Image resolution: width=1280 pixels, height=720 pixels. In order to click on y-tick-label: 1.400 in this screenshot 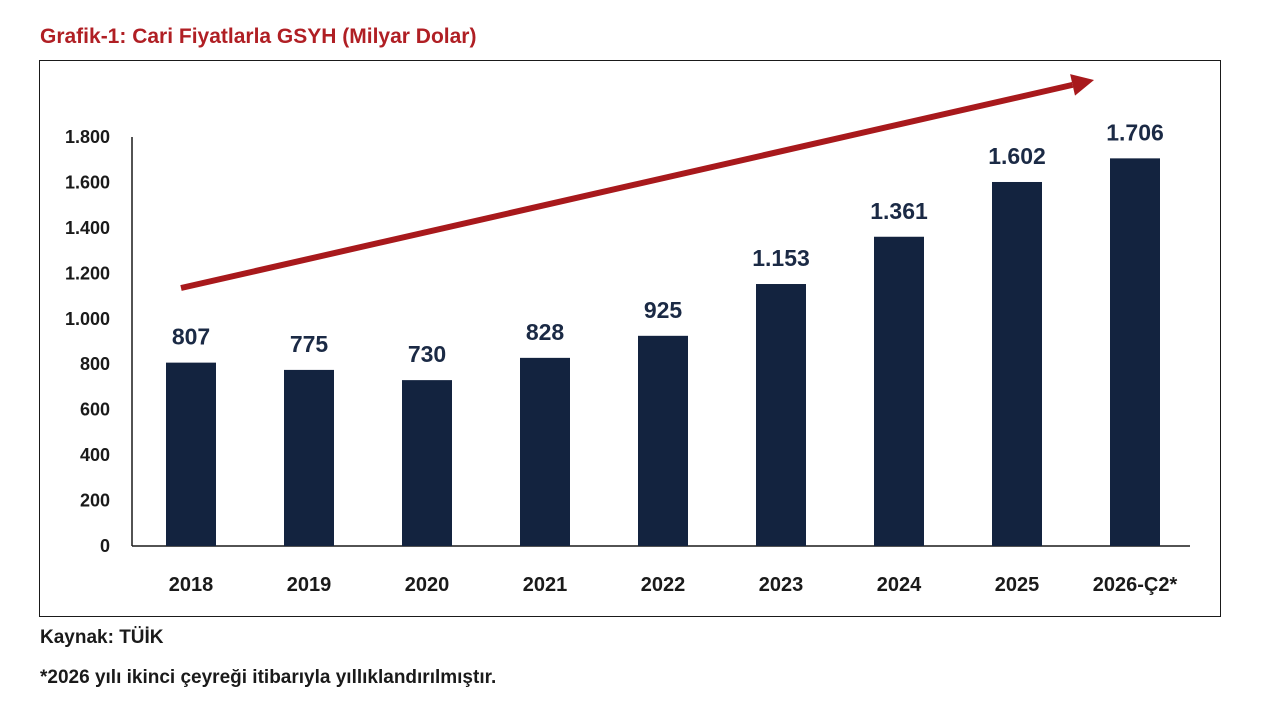, I will do `click(87, 228)`.